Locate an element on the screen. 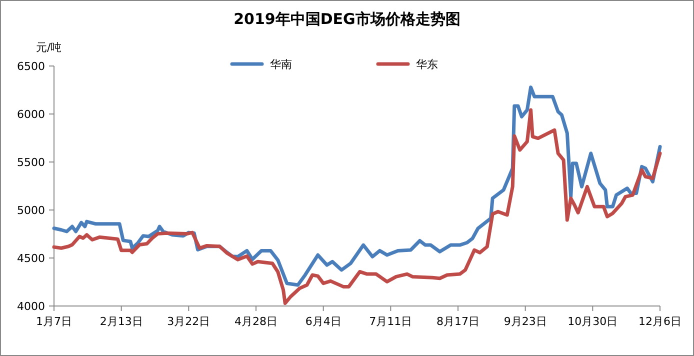 Image resolution: width=694 pixels, height=356 pixels. x-tick-label: 8月17日 is located at coordinates (458, 321).